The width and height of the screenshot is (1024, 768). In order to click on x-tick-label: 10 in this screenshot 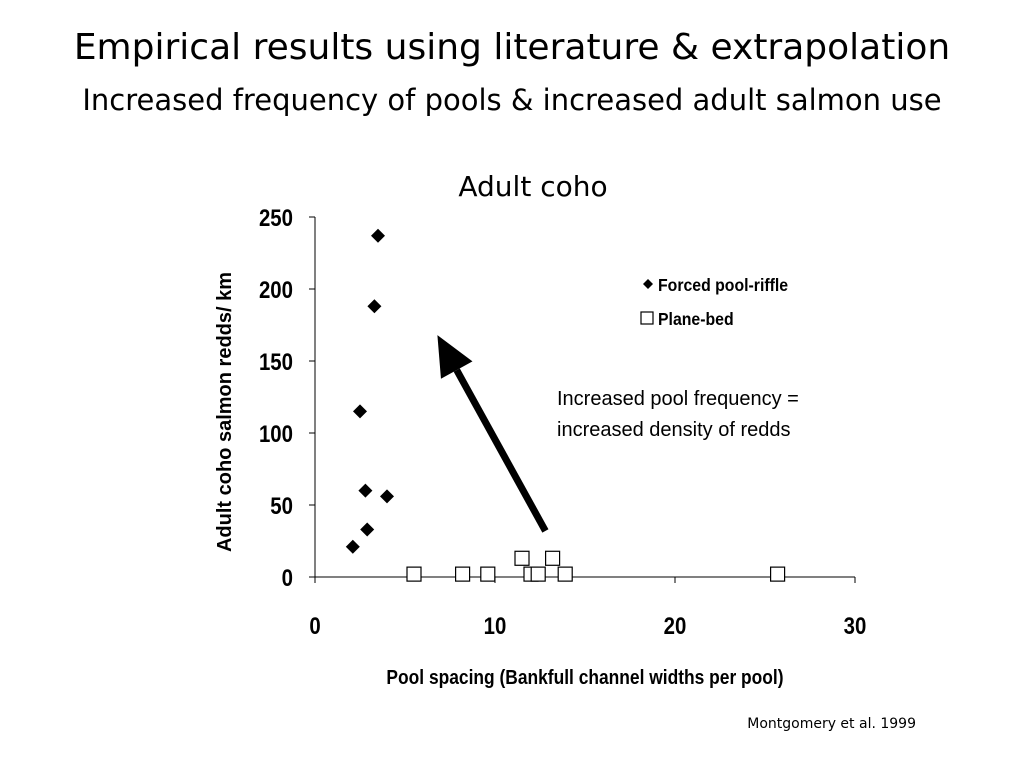, I will do `click(495, 625)`.